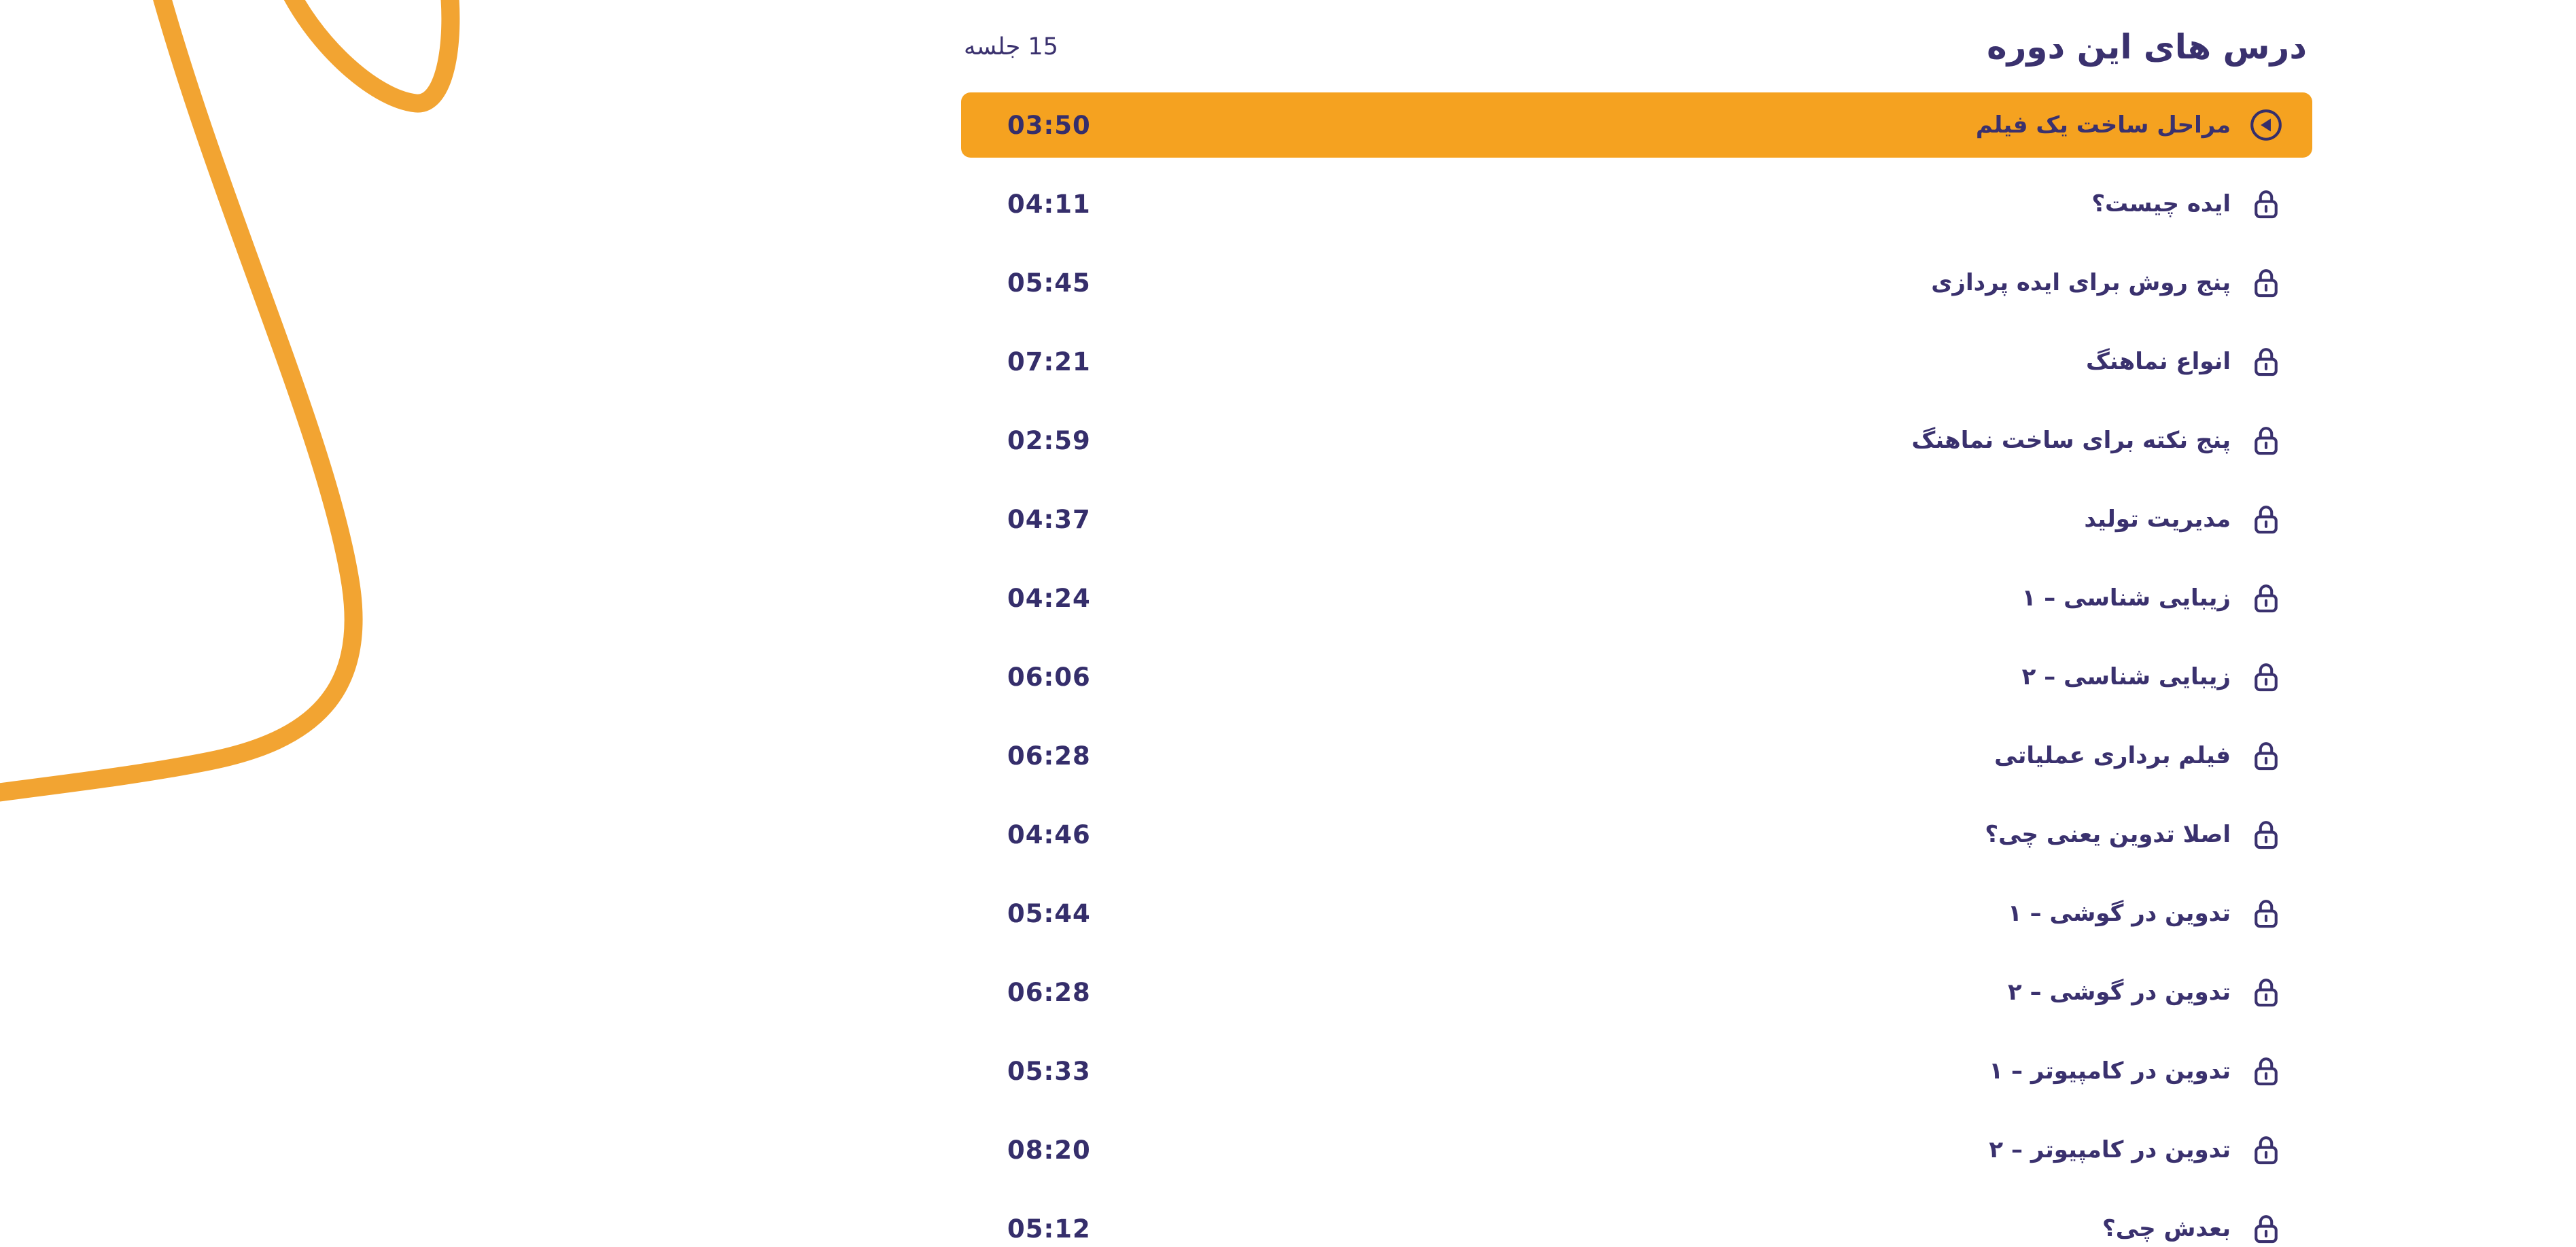 The height and width of the screenshot is (1247, 2576). Describe the element at coordinates (1636, 362) in the screenshot. I see `lesson-row-4: انواع نماهنگ 07:21` at that location.